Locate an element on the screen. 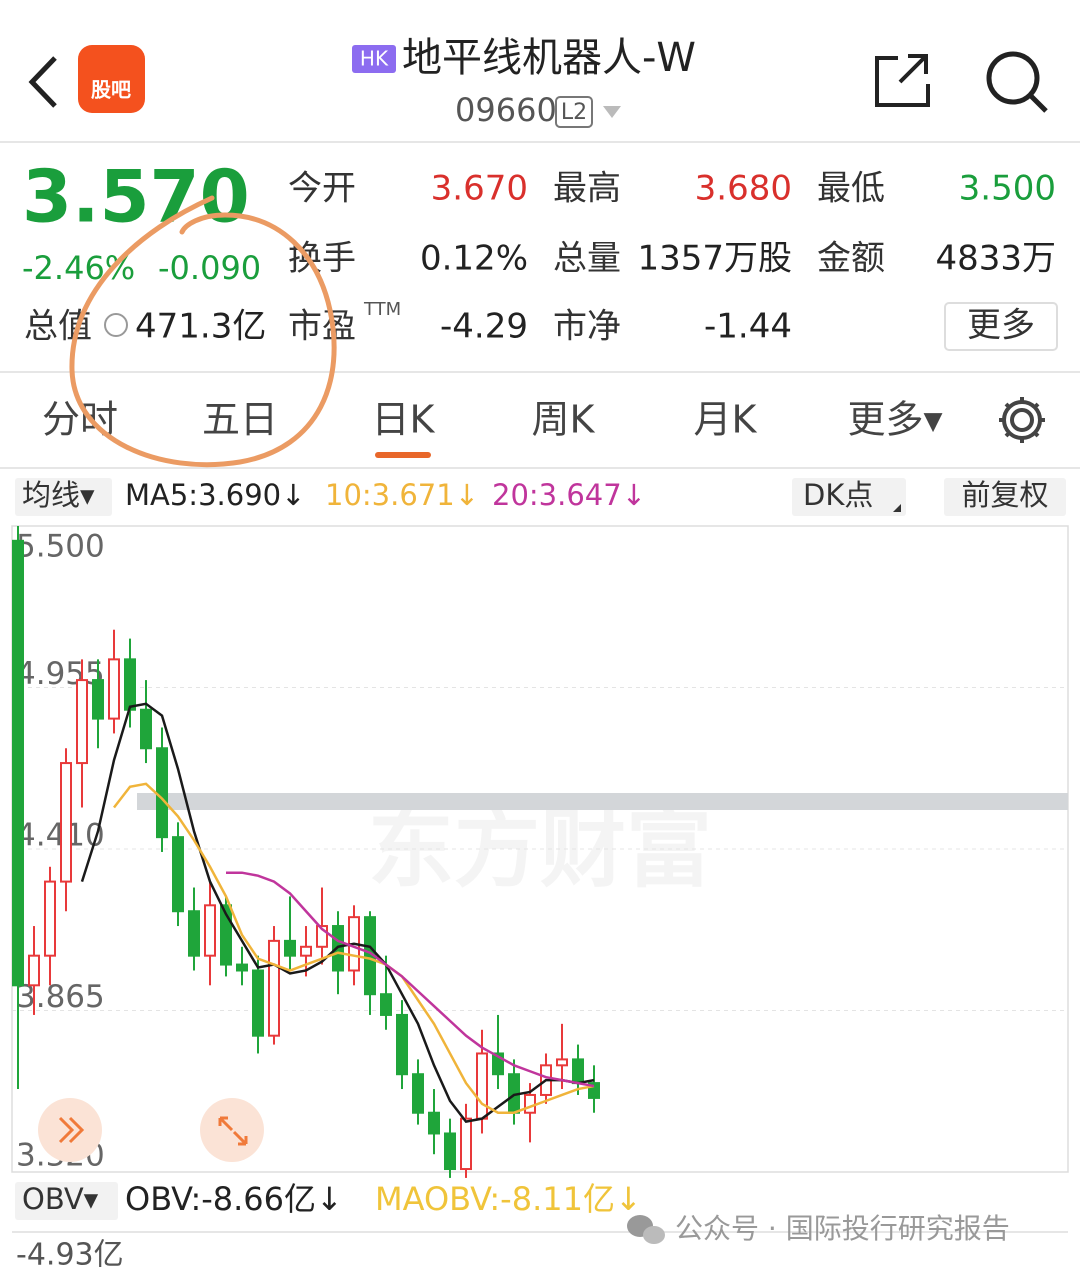 The width and height of the screenshot is (1080, 1273). maobv-value: MAOBV:-8.11亿↓ is located at coordinates (508, 1199).